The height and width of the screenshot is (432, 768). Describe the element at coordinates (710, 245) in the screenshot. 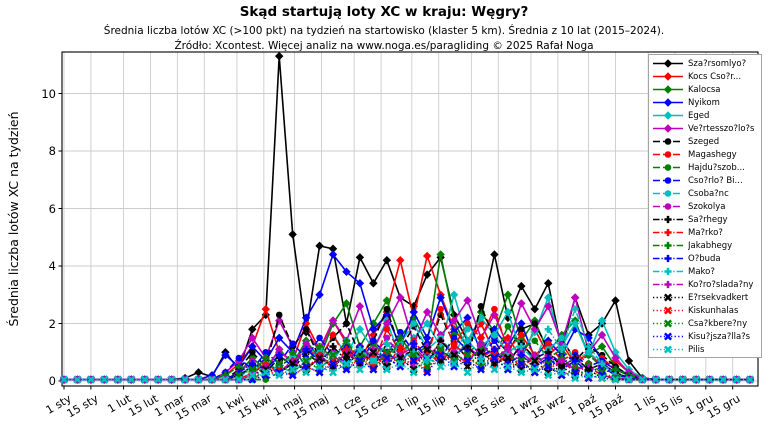

I see `legend-label: Jakabhegy` at that location.